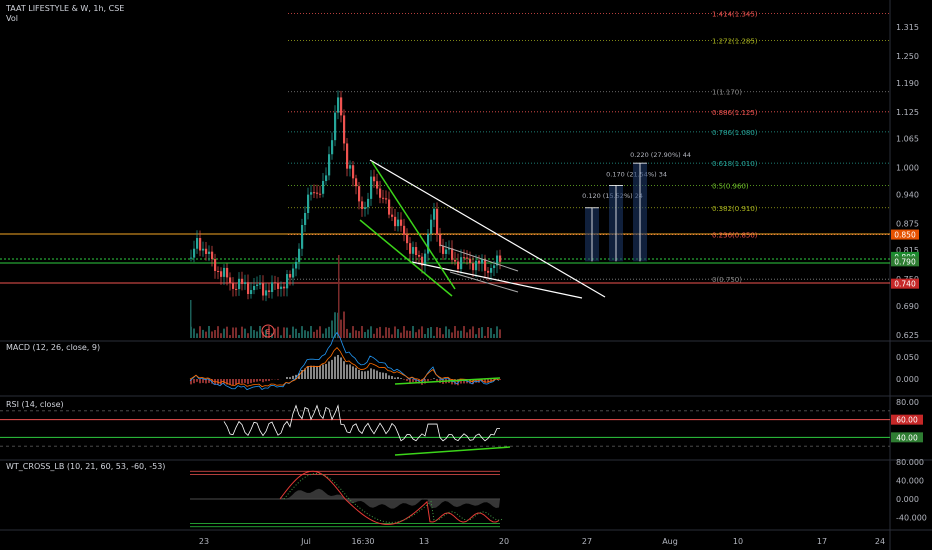 The image size is (932, 550). Describe the element at coordinates (268, 331) in the screenshot. I see `earnings-marker: E` at that location.